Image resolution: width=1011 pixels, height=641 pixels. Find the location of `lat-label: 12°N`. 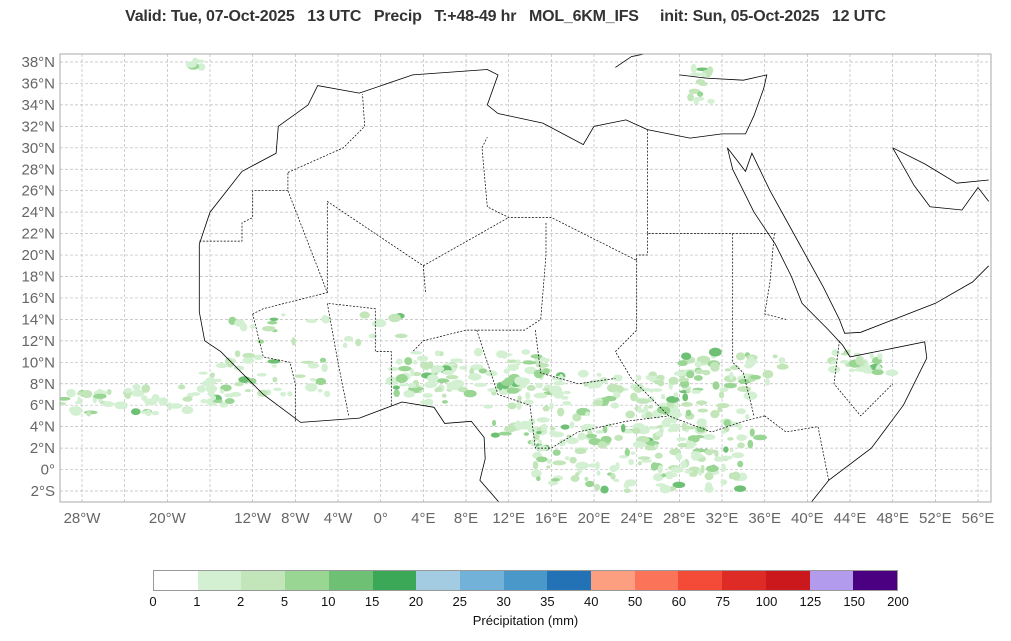

lat-label: 12°N is located at coordinates (38, 341).